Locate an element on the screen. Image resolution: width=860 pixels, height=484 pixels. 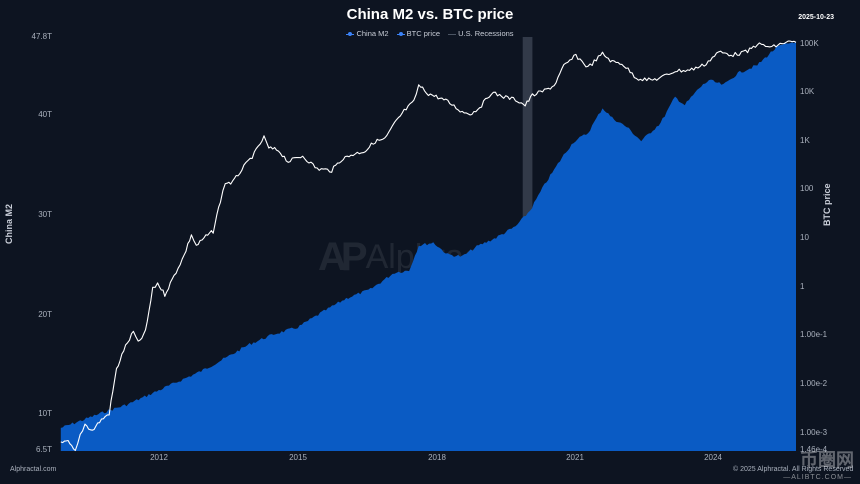
chart-legend: China M2 BTC price U.S. Recessions is located at coordinates (430, 33).